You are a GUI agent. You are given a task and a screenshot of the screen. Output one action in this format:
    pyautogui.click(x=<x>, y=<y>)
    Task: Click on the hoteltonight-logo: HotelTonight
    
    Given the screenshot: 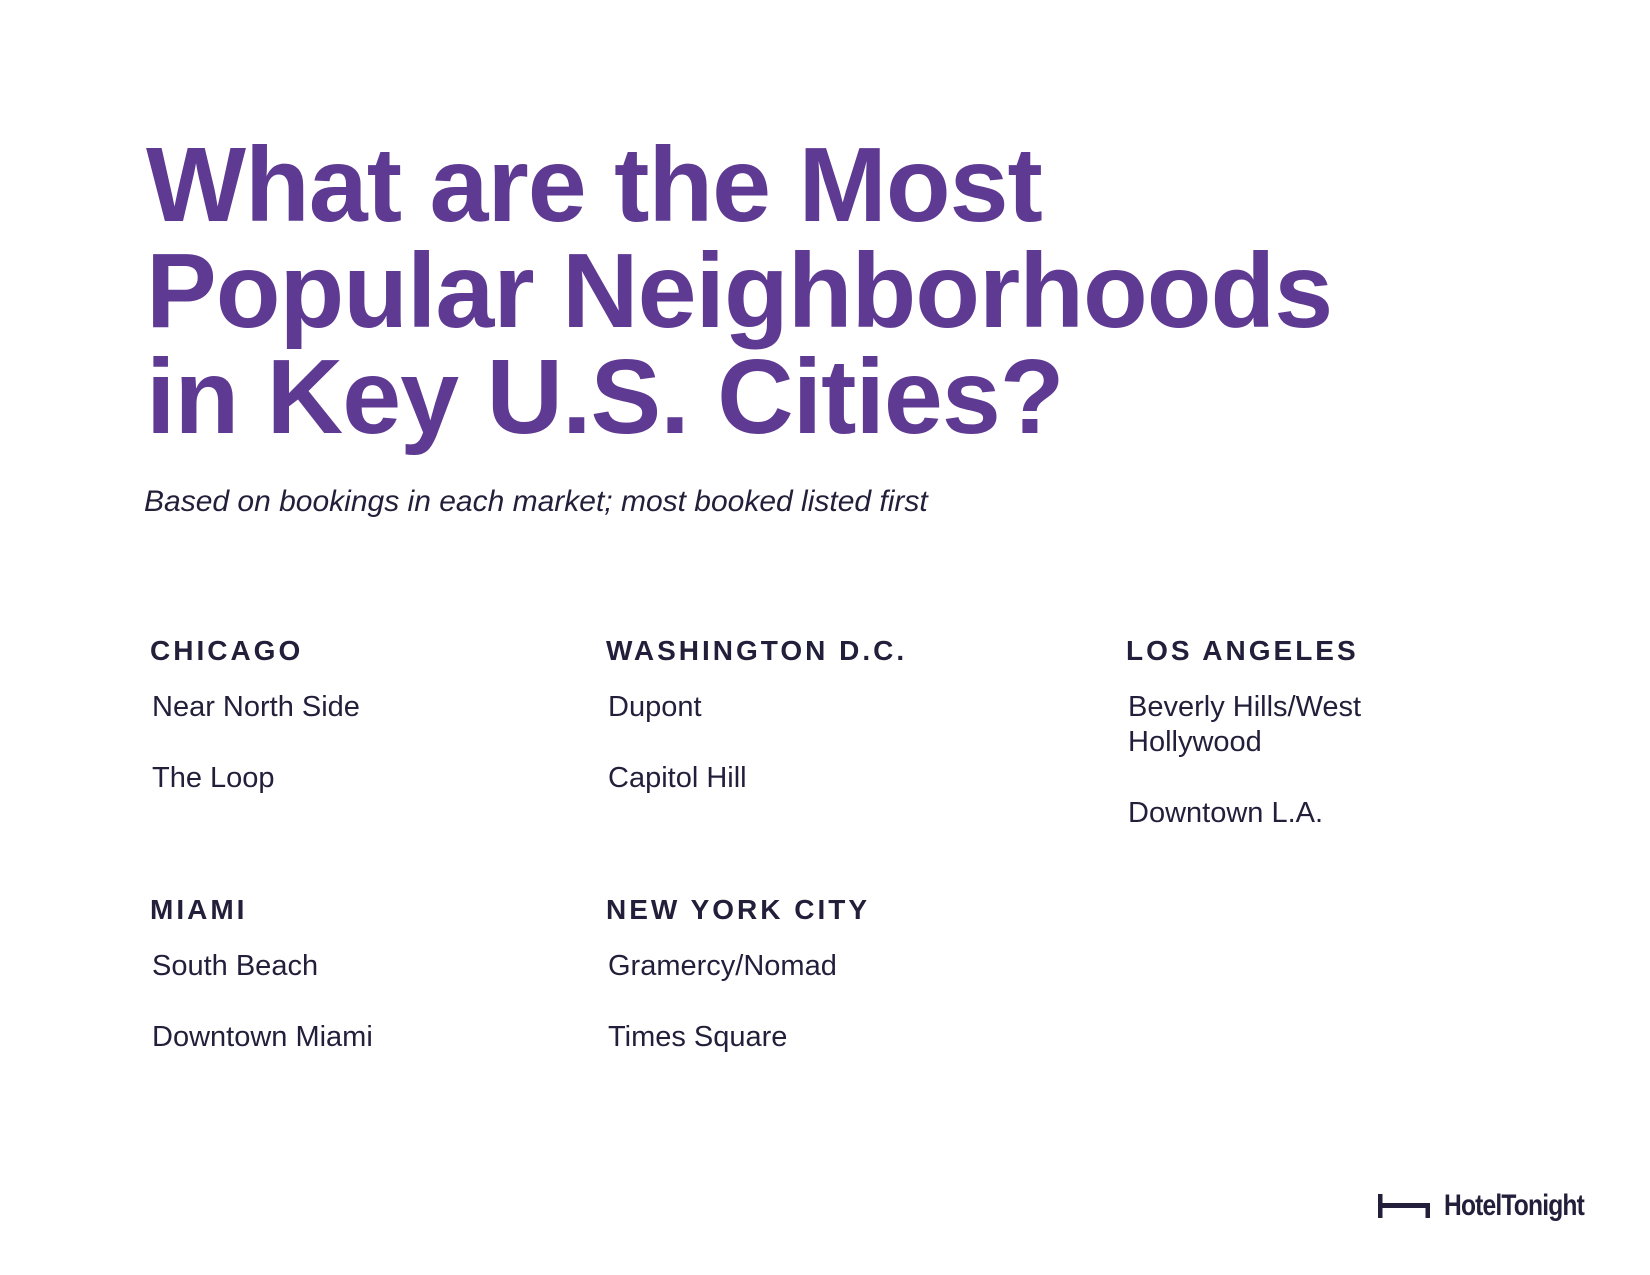 What is the action you would take?
    pyautogui.click(x=1495, y=1206)
    